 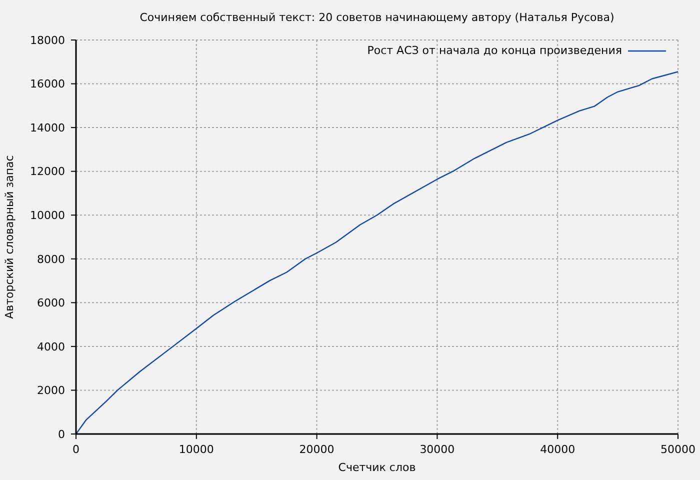 I want to click on y-tick-label: 12000, so click(x=47, y=171).